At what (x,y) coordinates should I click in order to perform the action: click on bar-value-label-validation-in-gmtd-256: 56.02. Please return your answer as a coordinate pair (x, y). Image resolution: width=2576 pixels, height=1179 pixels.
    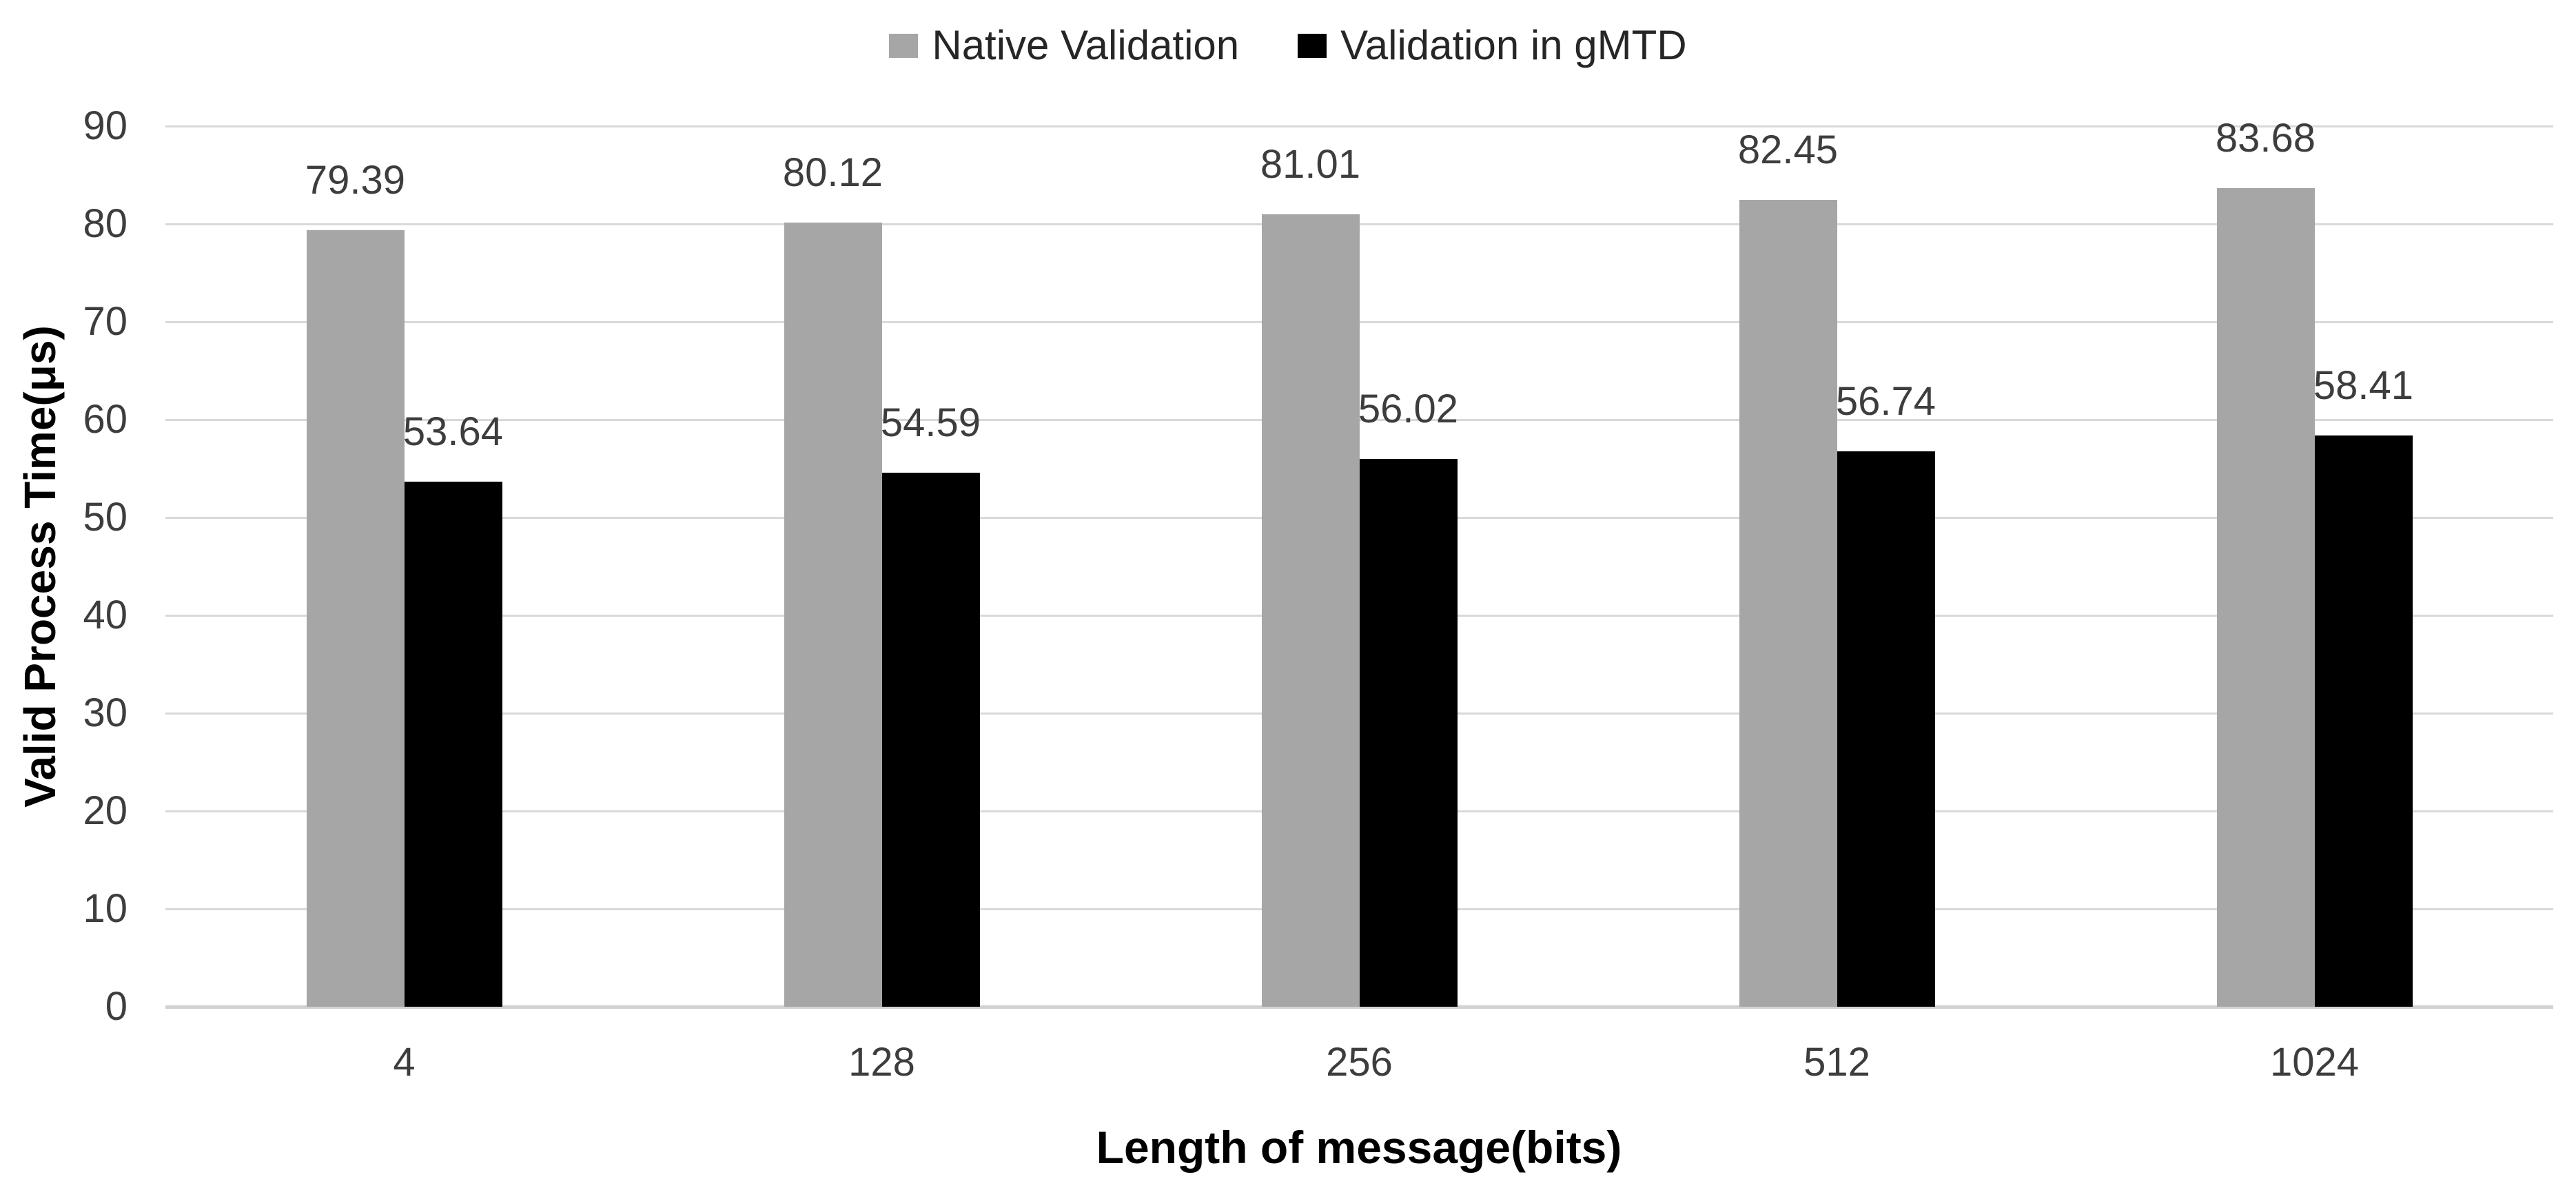
    Looking at the image, I should click on (1408, 408).